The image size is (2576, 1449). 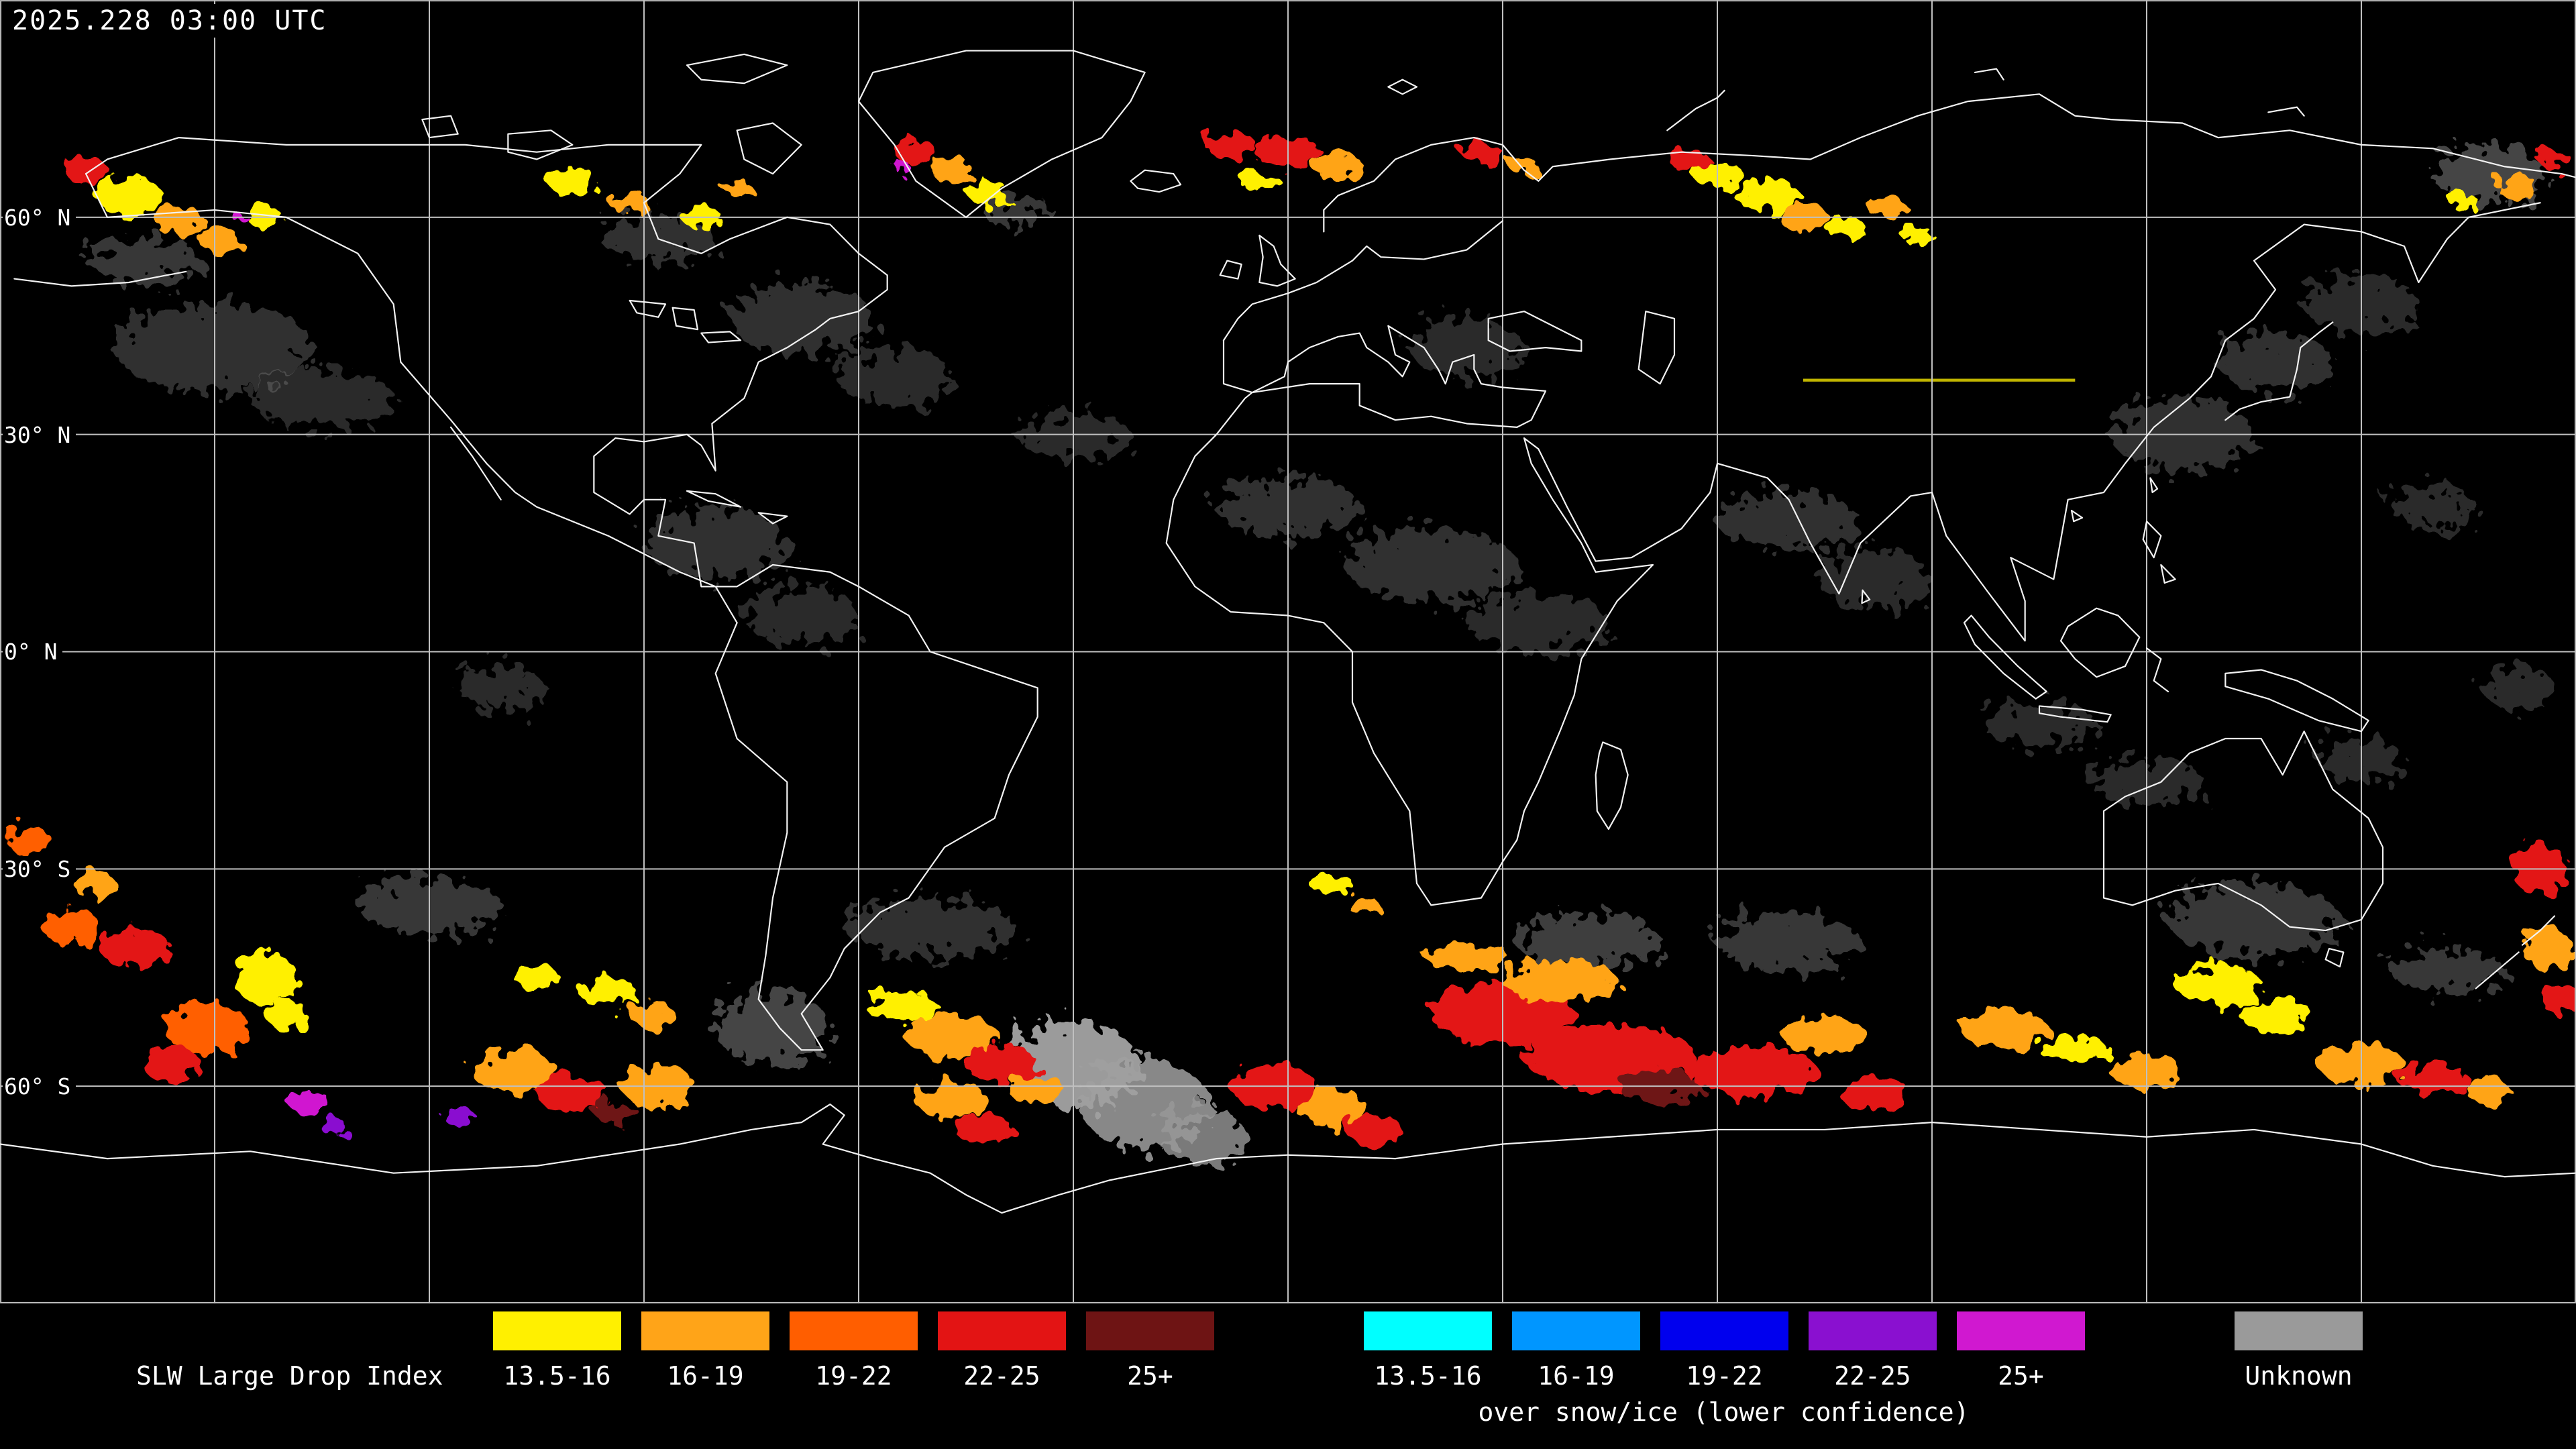 What do you see at coordinates (2299, 1376) in the screenshot?
I see `legend-label: Unknown` at bounding box center [2299, 1376].